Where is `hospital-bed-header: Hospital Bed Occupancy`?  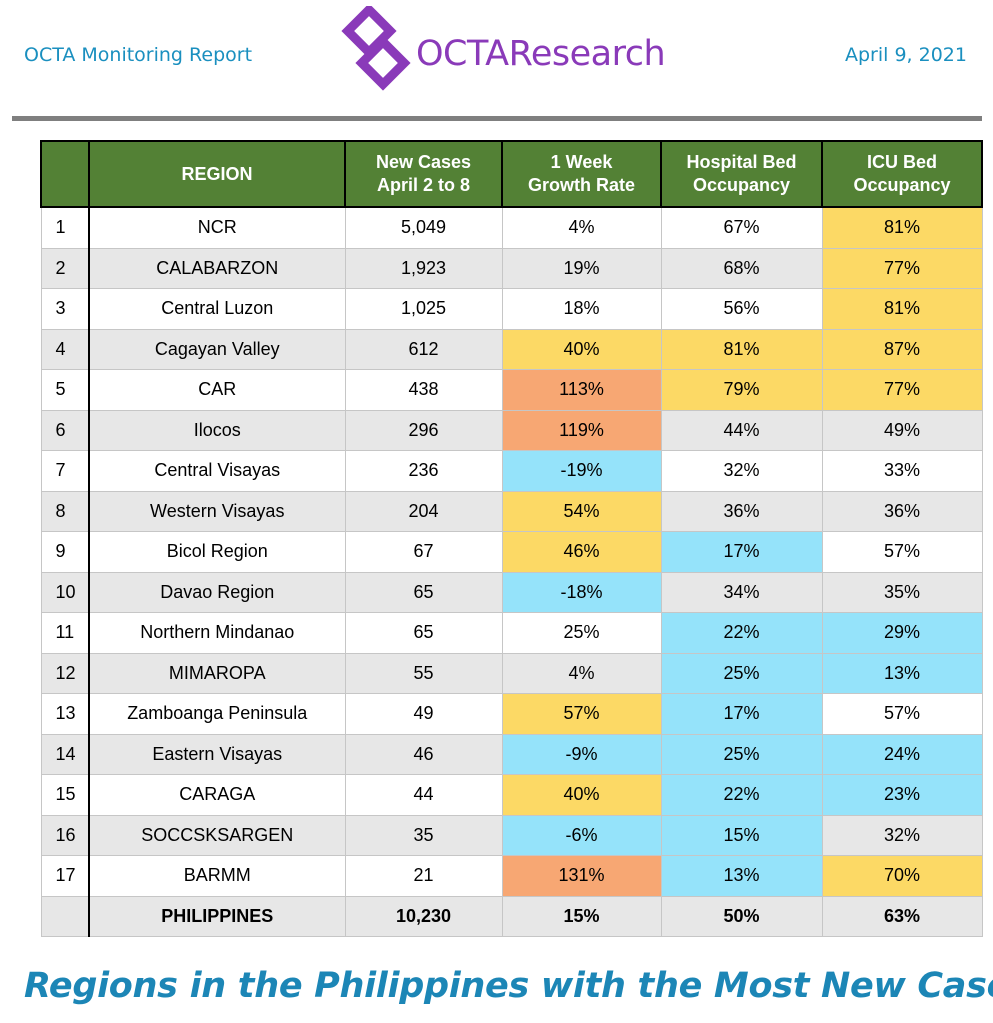 hospital-bed-header: Hospital Bed Occupancy is located at coordinates (741, 174).